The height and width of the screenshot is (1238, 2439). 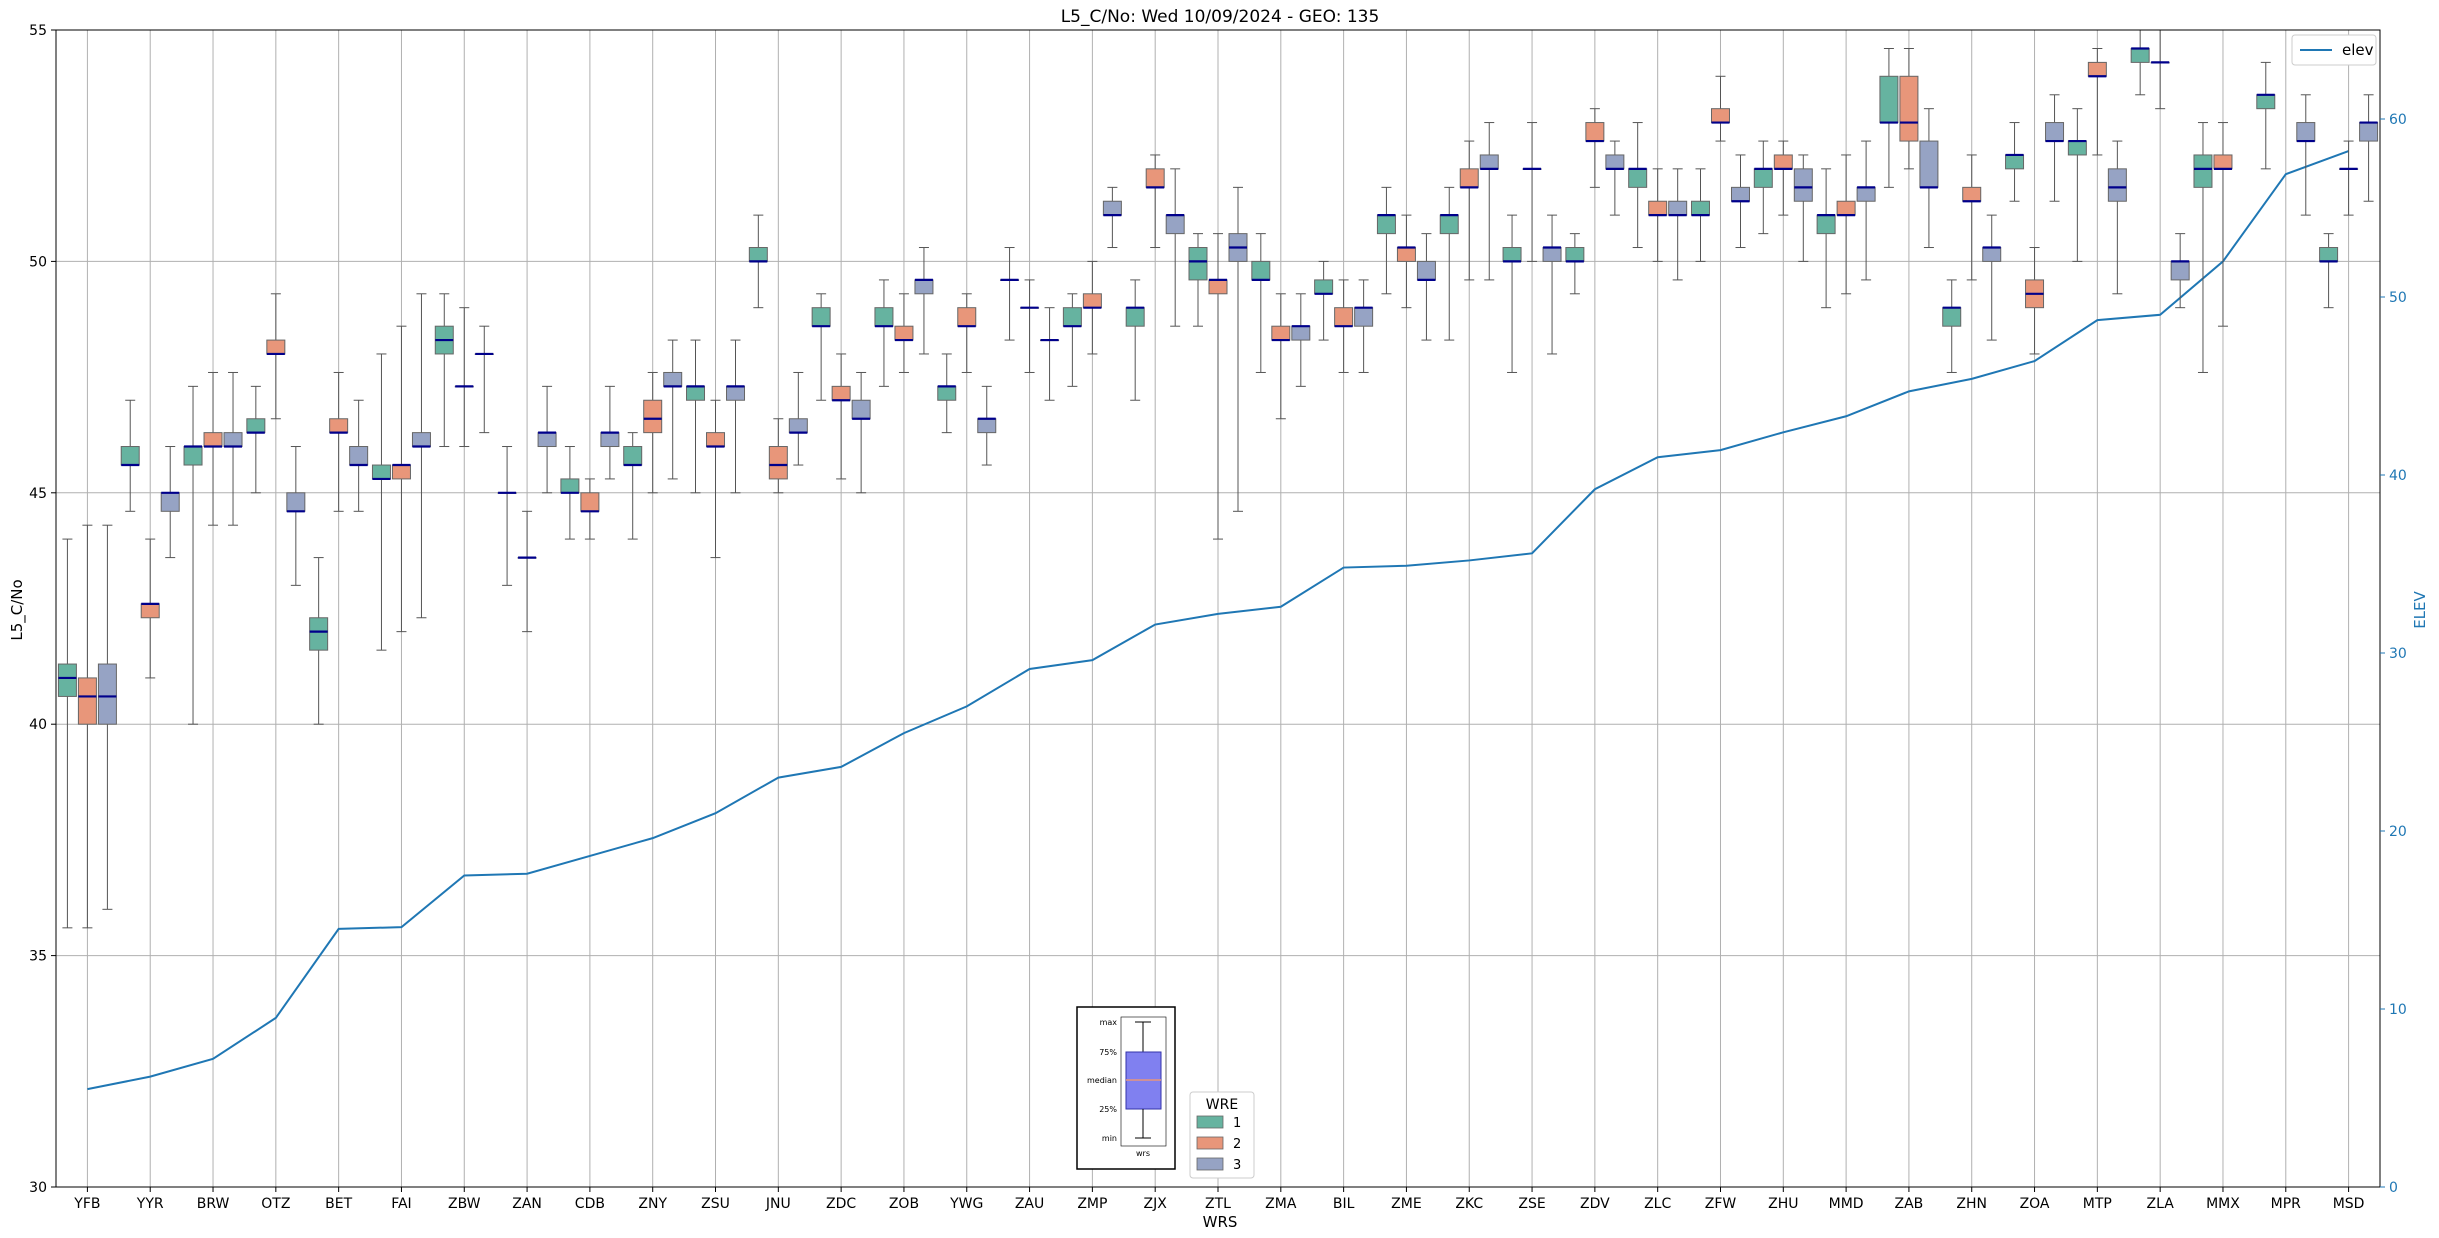 I want to click on box-ZHN-wre1, so click(x=1952, y=326).